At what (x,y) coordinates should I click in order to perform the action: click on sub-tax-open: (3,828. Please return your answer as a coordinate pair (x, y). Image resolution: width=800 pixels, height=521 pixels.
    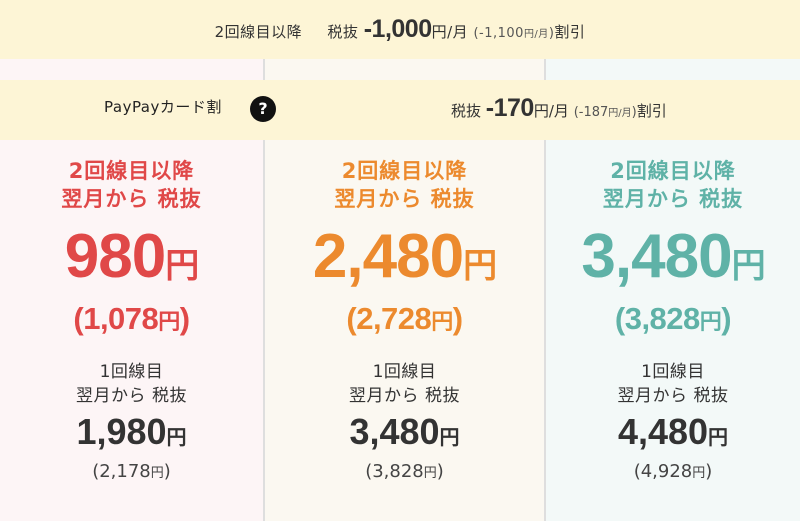
    Looking at the image, I should click on (394, 471).